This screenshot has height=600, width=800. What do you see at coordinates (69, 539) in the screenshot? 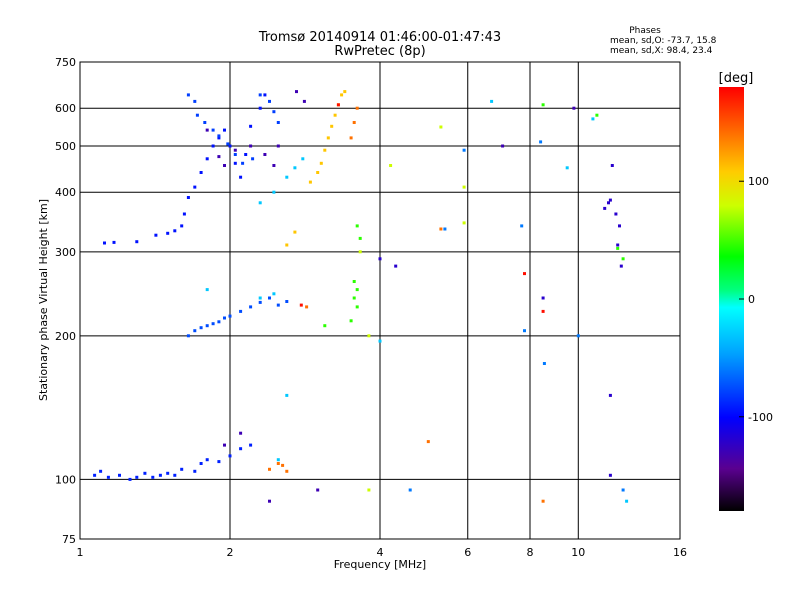
I see `y-tick-label: 75` at bounding box center [69, 539].